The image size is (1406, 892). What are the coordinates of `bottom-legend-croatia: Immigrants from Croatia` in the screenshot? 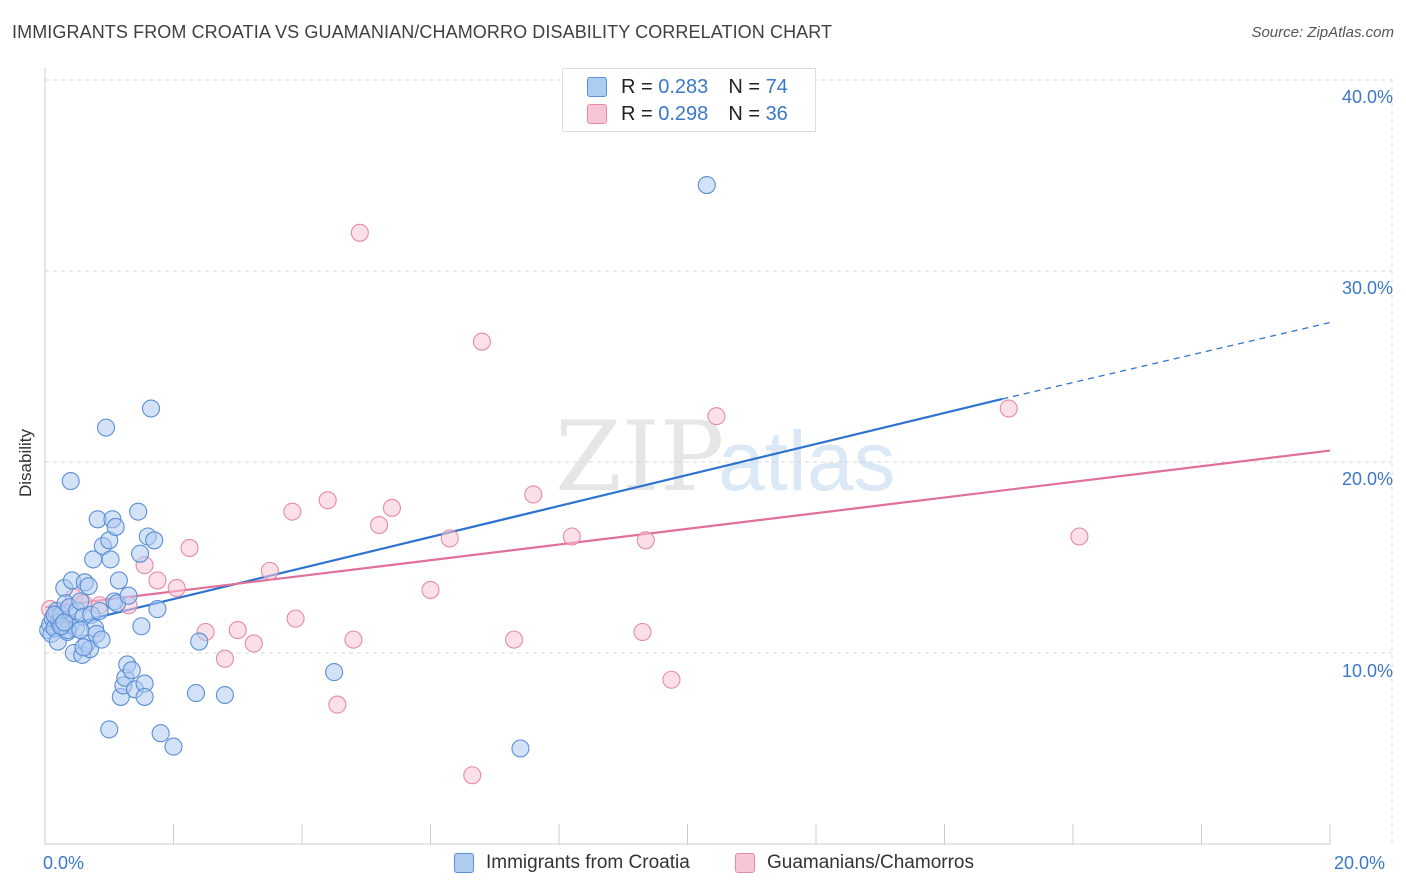 It's located at (572, 863).